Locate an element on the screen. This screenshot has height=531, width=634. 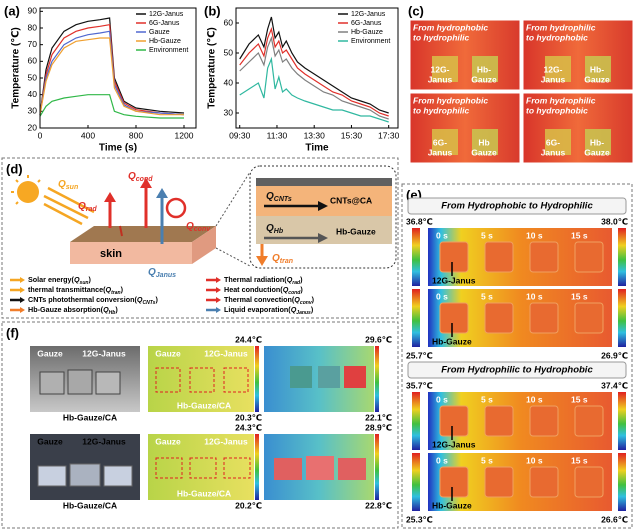
q-sub: Janus is located at coordinates (303, 313).